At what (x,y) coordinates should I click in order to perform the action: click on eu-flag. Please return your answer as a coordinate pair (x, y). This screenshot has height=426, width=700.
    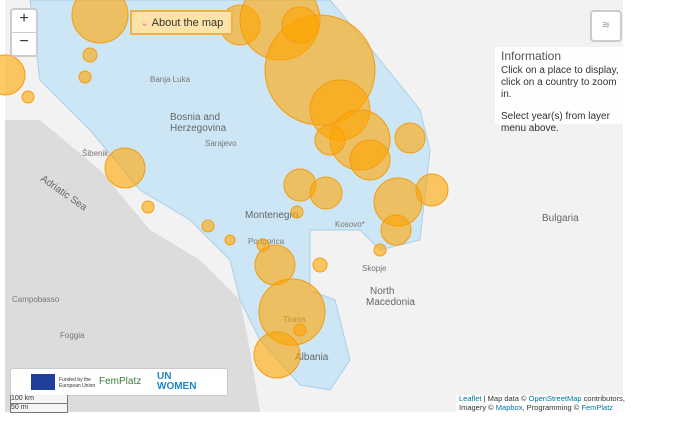
    Looking at the image, I should click on (43, 382).